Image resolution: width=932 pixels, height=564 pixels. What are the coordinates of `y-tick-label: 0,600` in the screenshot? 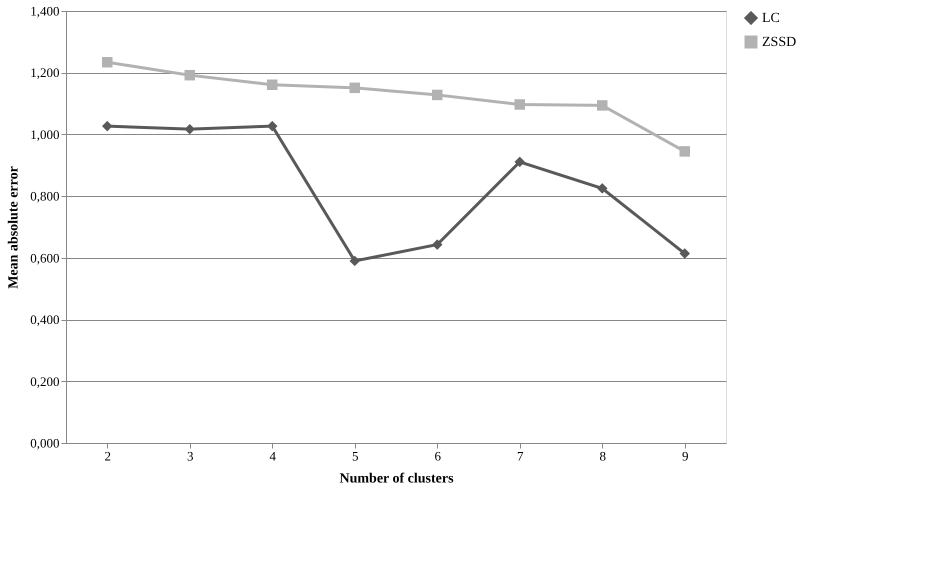 It's located at (45, 258).